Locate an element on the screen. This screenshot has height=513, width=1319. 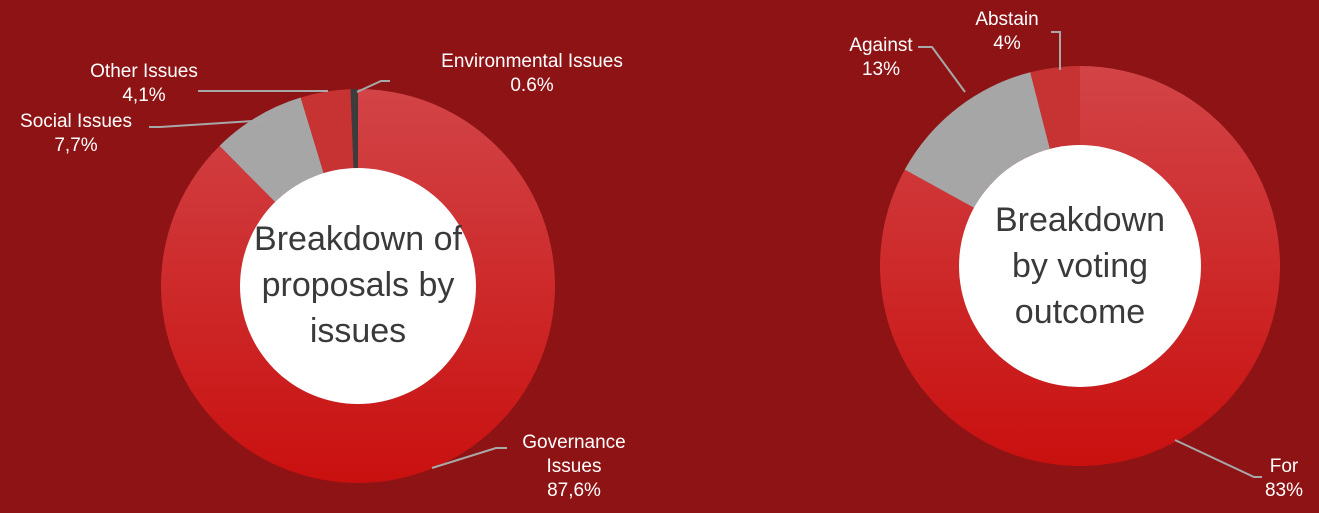
donut-center-title: Breakdown of proposals by issues is located at coordinates (358, 285).